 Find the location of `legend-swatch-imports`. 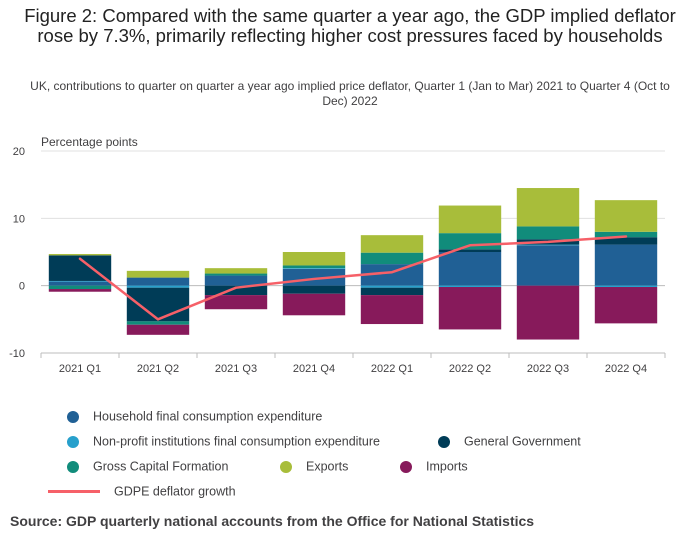

legend-swatch-imports is located at coordinates (406, 466).